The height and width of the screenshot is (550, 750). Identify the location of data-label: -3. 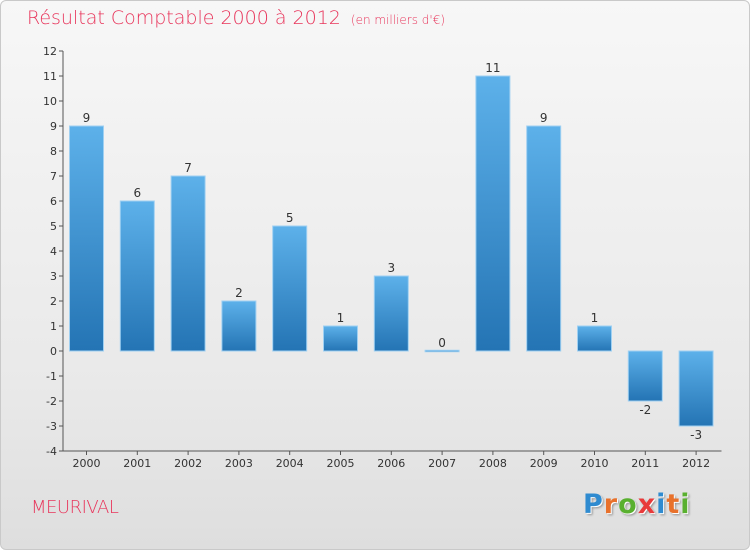
(696, 435).